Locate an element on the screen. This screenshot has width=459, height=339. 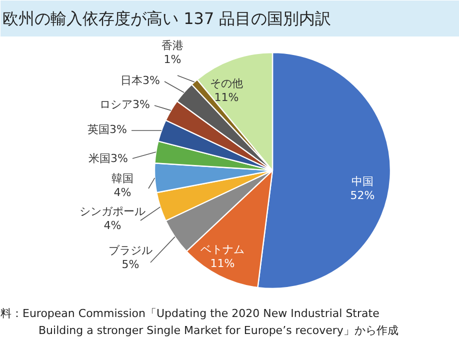
slice-label: ブラジル is located at coordinates (130, 250).